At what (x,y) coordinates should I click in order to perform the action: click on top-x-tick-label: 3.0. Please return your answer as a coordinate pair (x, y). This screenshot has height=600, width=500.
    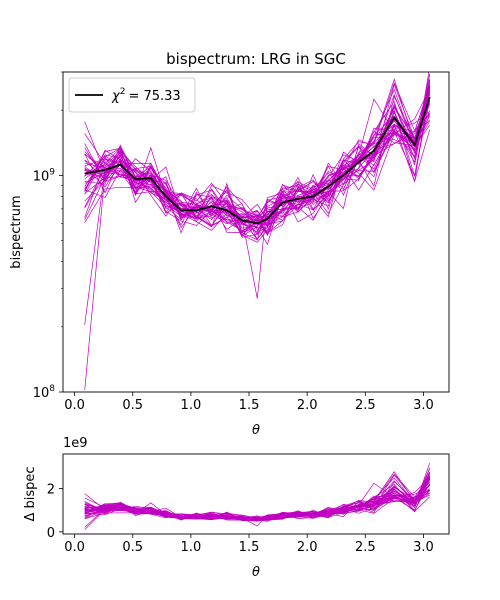
    Looking at the image, I should click on (423, 405).